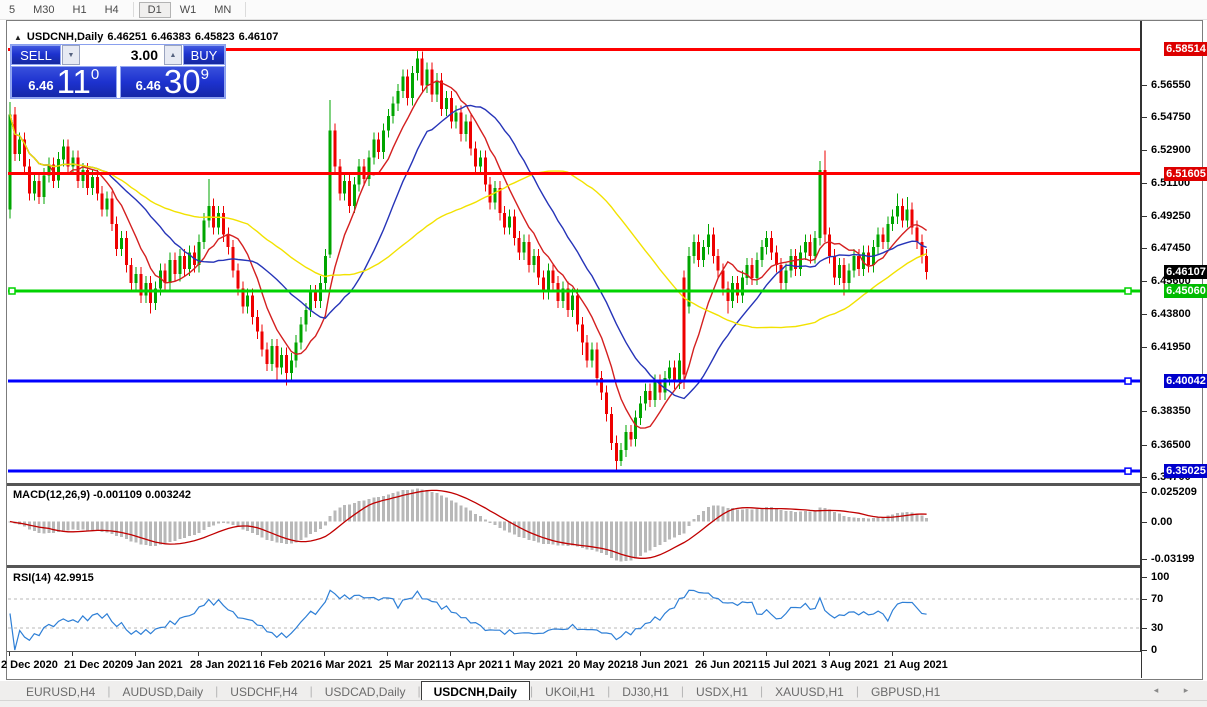 This screenshot has height=707, width=1207. I want to click on timeframe-h4: H4, so click(111, 9).